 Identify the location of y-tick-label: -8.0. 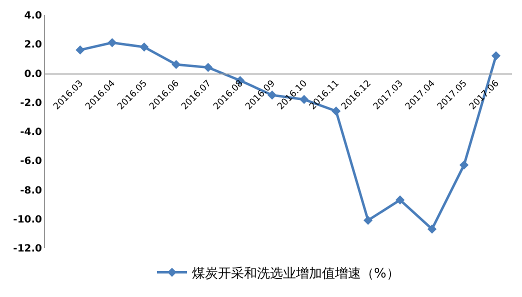
(31, 190).